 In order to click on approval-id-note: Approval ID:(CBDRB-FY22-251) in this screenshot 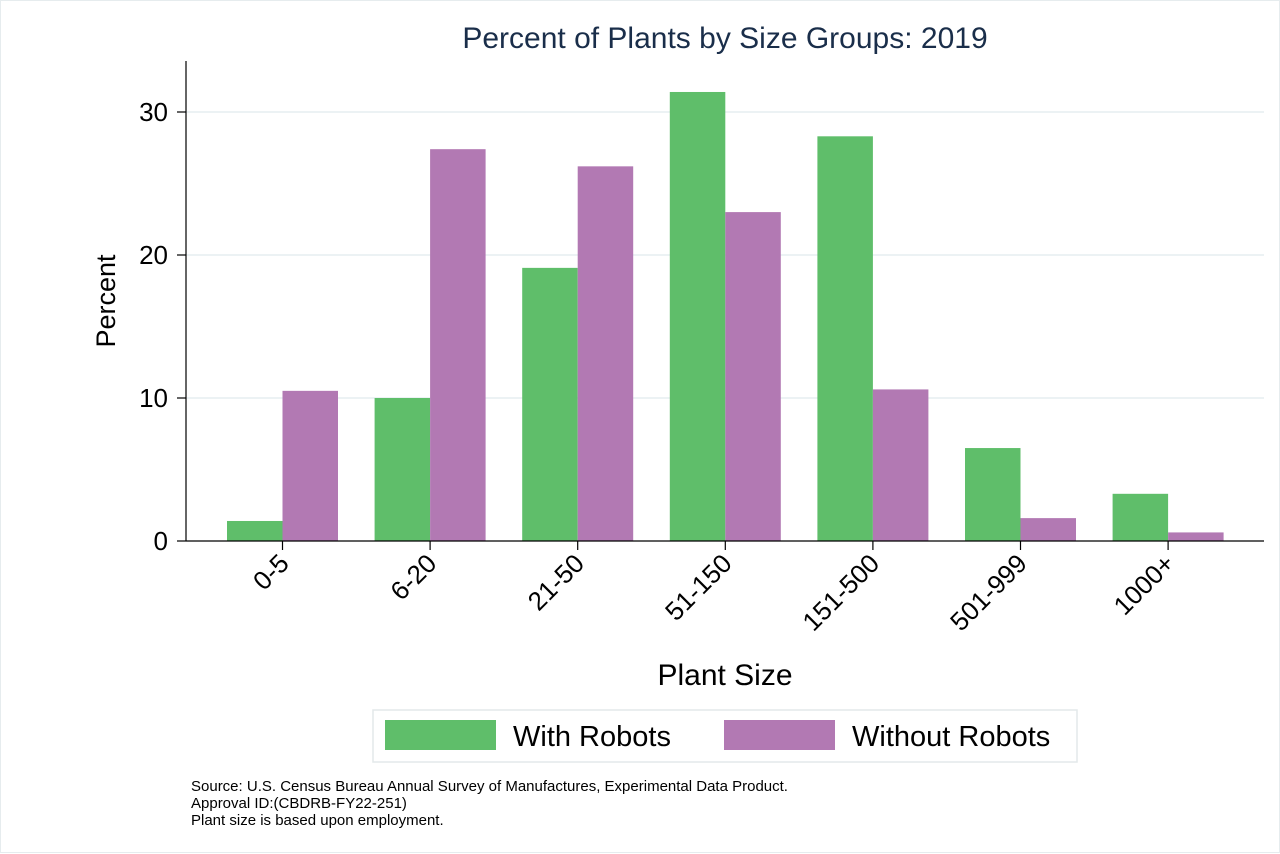, I will do `click(299, 803)`.